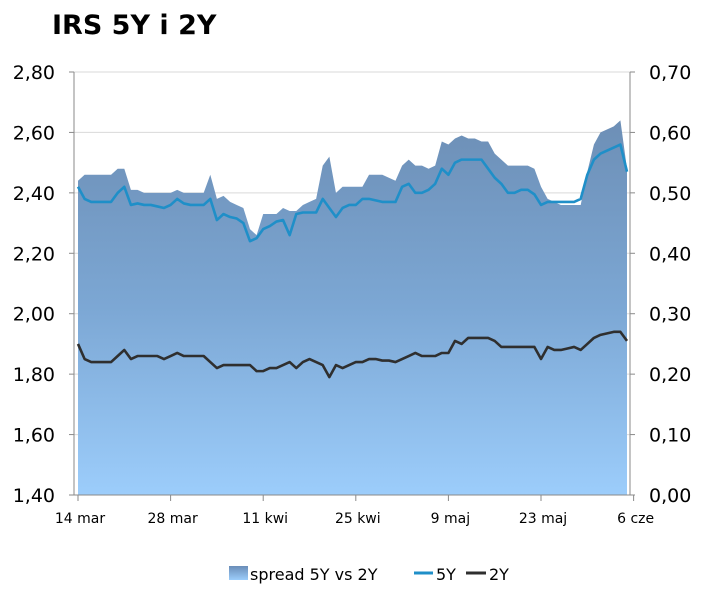  Describe the element at coordinates (499, 574) in the screenshot. I see `legend-label-2y: 2Y` at that location.